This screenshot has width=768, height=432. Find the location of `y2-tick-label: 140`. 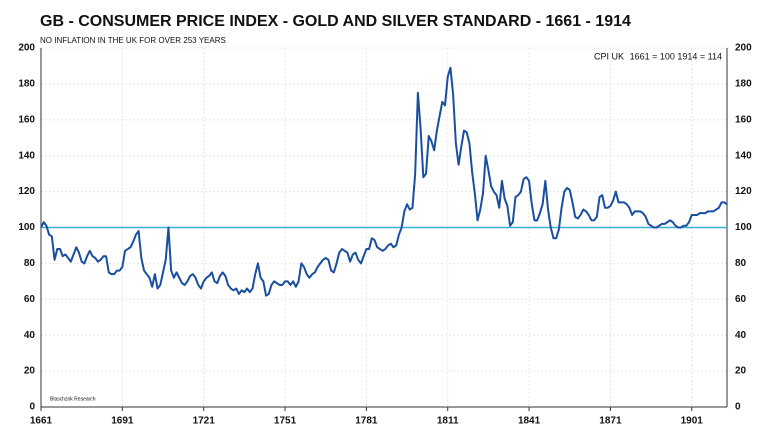

y2-tick-label: 140 is located at coordinates (743, 155).